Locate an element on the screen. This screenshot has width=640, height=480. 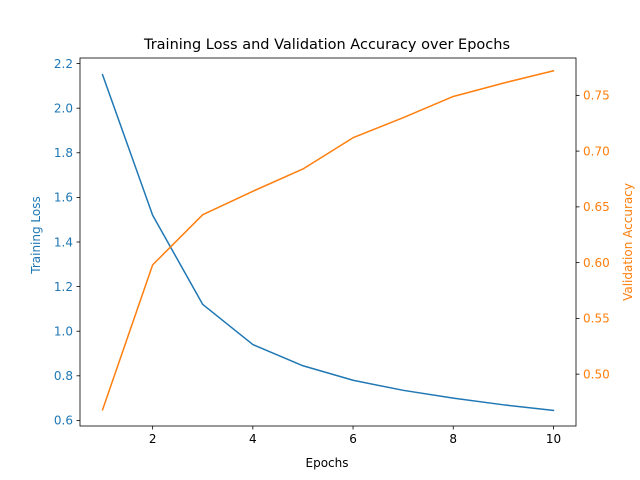
right-y-tick-label: 0.75 is located at coordinates (596, 96).